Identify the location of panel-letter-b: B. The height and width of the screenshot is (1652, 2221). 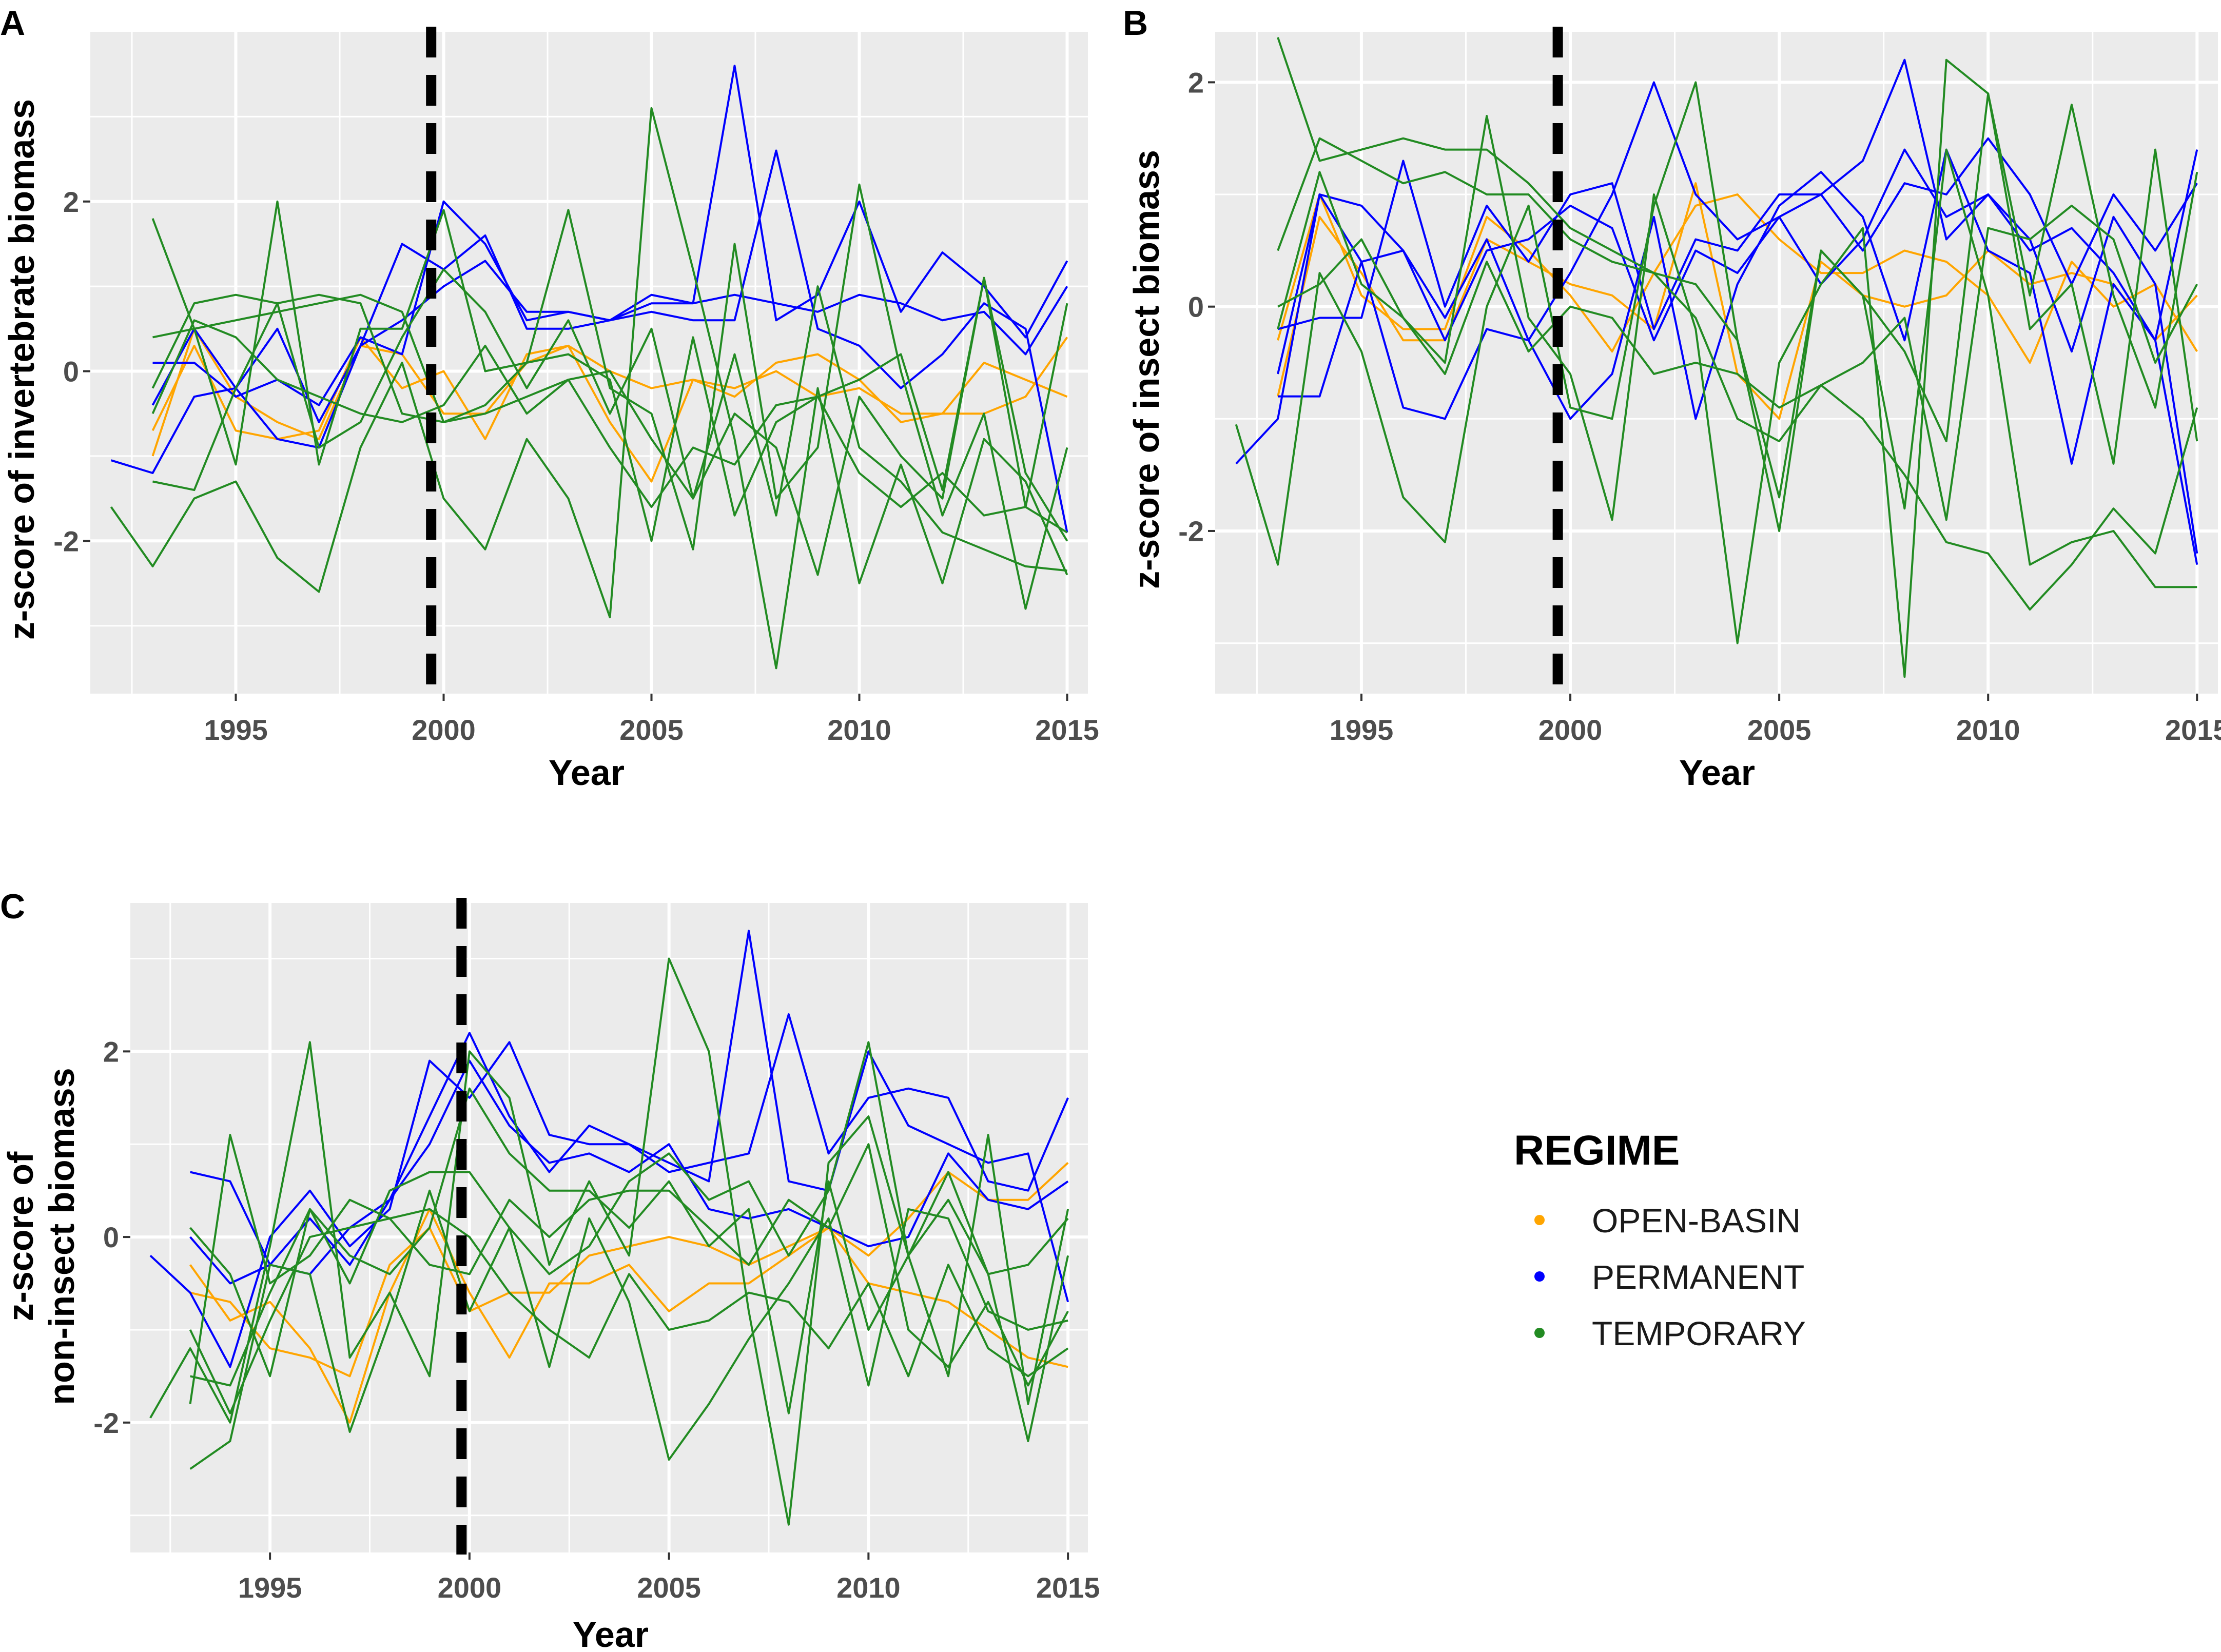
(1135, 24).